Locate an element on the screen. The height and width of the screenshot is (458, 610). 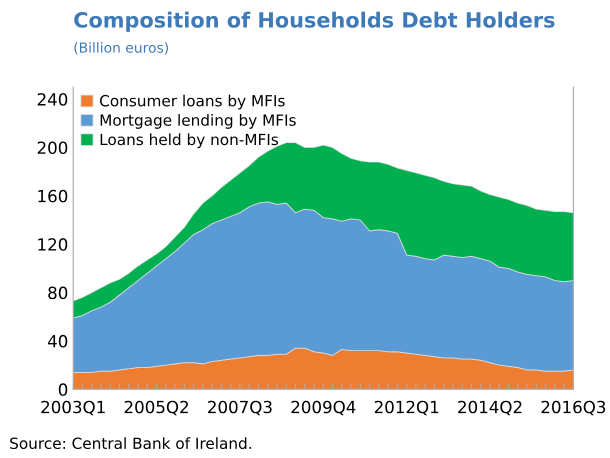
y-tick-label: 0 is located at coordinates (63, 389).